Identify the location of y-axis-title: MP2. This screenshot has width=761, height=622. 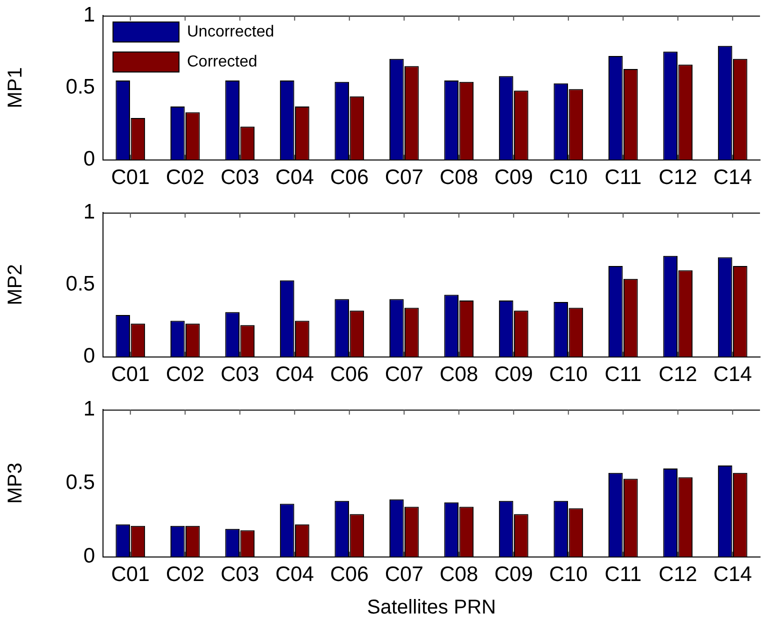
(15, 285).